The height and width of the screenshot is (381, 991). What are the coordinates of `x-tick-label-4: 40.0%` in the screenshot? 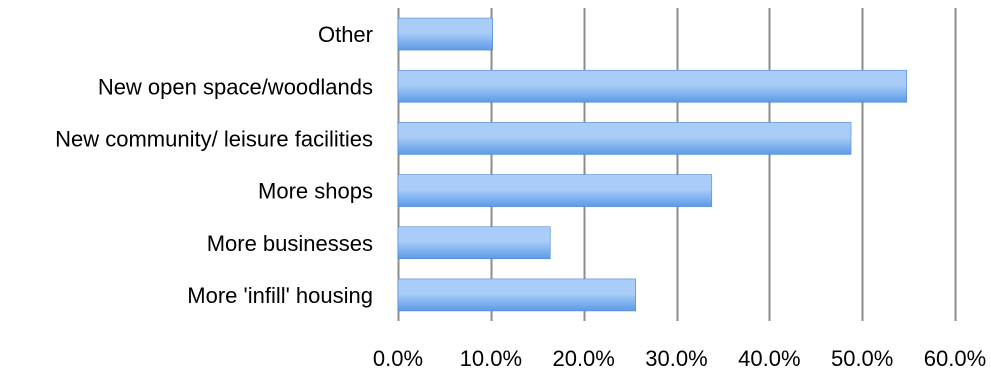 It's located at (769, 358).